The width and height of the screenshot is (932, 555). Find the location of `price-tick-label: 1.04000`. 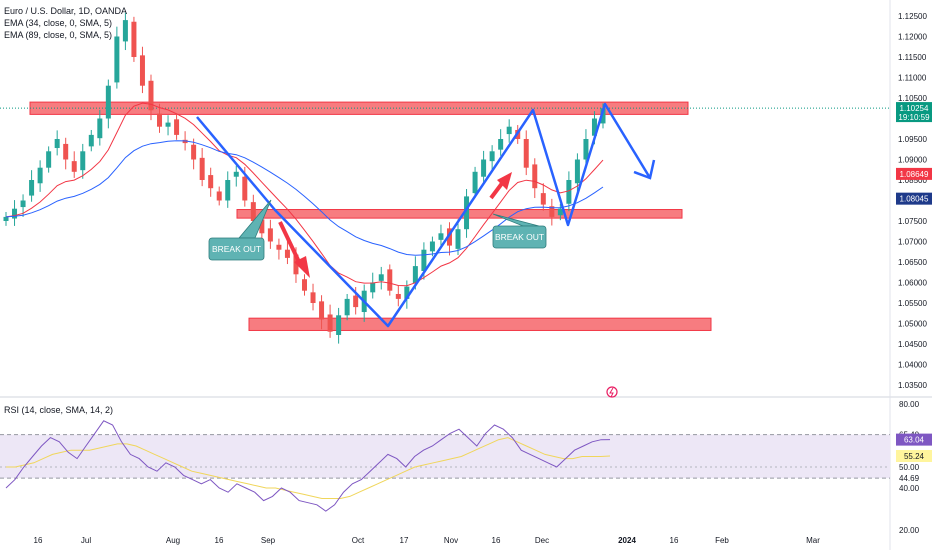

price-tick-label: 1.04000 is located at coordinates (912, 365).